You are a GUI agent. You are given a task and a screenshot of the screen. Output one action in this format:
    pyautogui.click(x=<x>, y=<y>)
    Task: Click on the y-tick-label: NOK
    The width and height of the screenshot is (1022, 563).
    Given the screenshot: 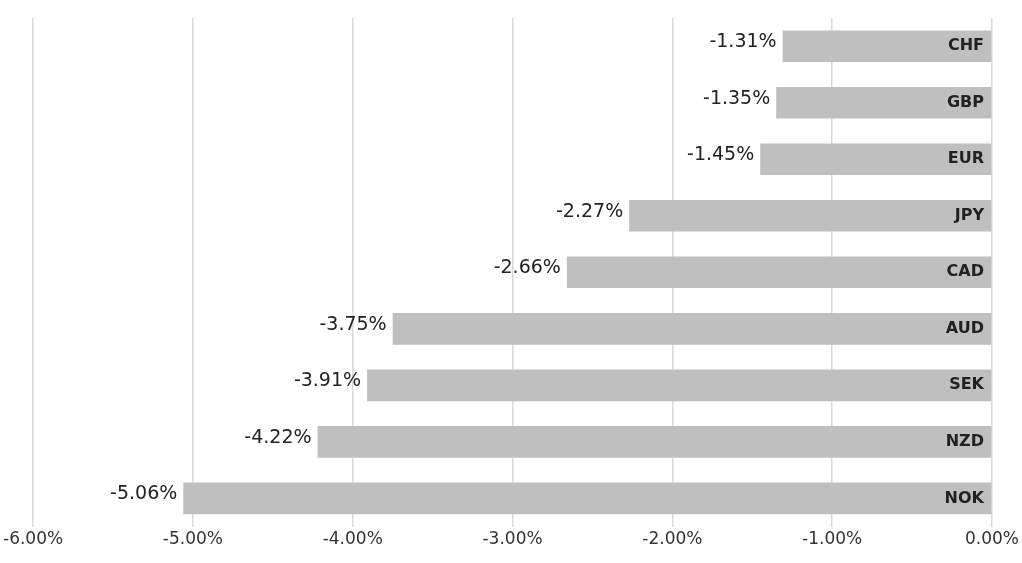 What is the action you would take?
    pyautogui.click(x=964, y=497)
    